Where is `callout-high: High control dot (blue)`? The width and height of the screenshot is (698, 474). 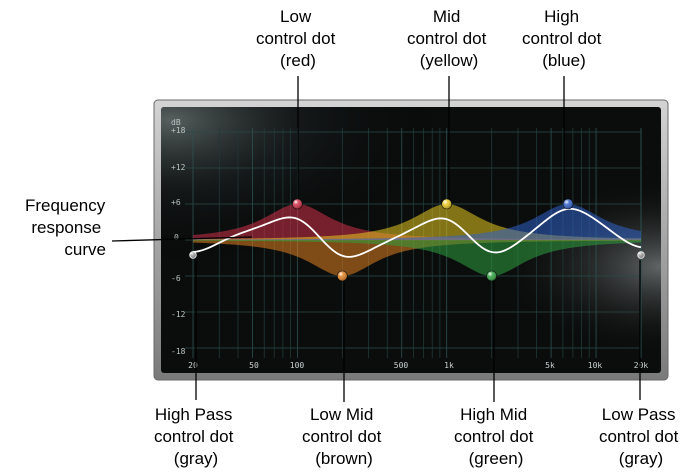 callout-high: High control dot (blue) is located at coordinates (564, 38).